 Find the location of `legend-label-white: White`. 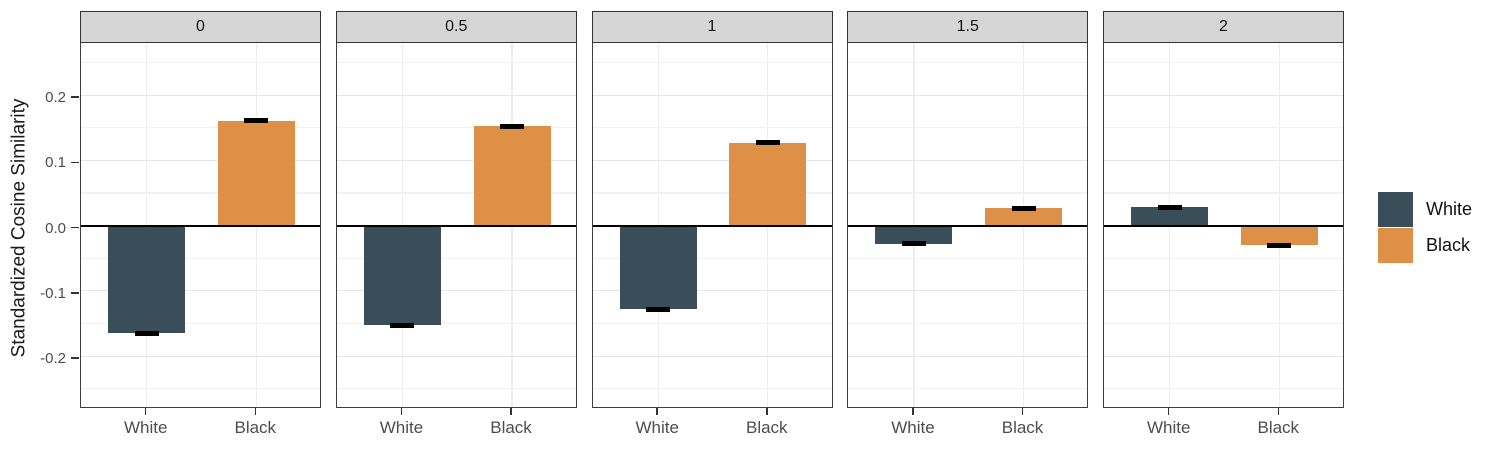

legend-label-white: White is located at coordinates (1449, 209).